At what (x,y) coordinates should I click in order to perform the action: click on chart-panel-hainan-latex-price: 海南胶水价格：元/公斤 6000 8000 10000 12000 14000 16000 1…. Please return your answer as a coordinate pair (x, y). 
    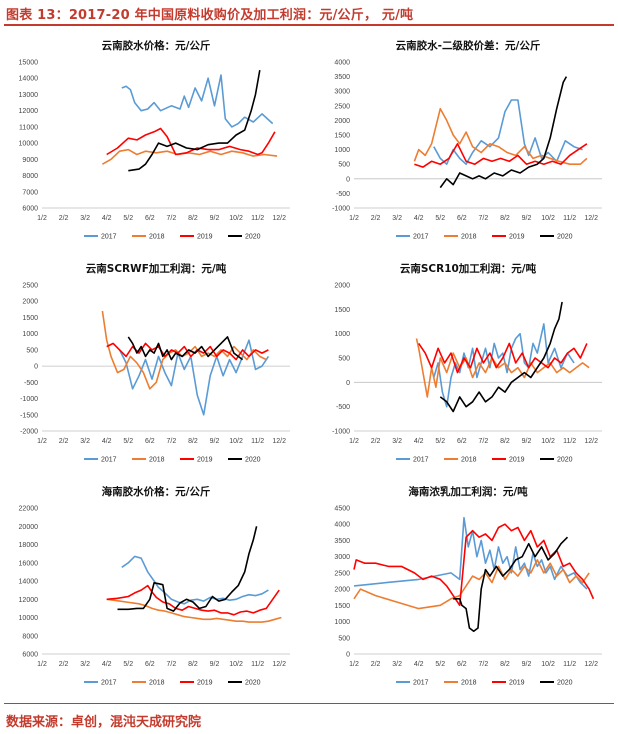
    Looking at the image, I should click on (151, 591).